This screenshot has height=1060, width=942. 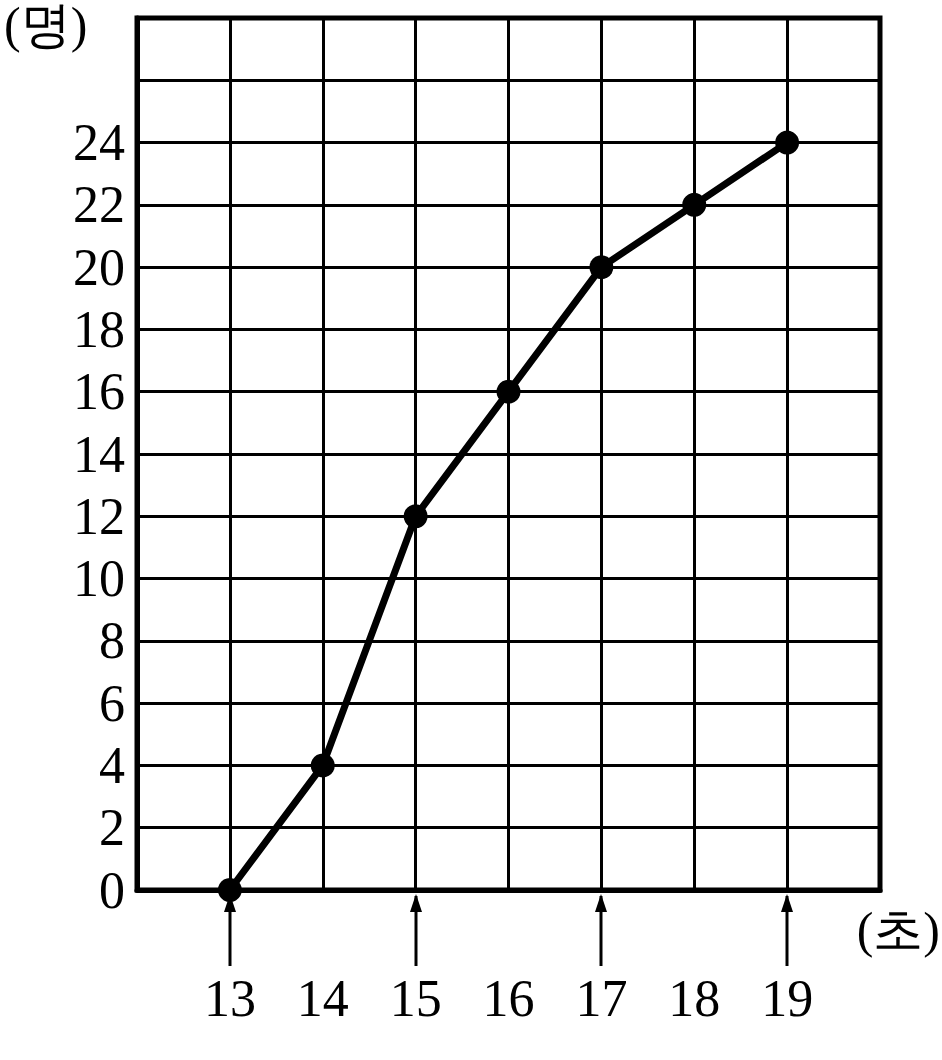 I want to click on x-tick-label: 16, so click(x=508, y=998).